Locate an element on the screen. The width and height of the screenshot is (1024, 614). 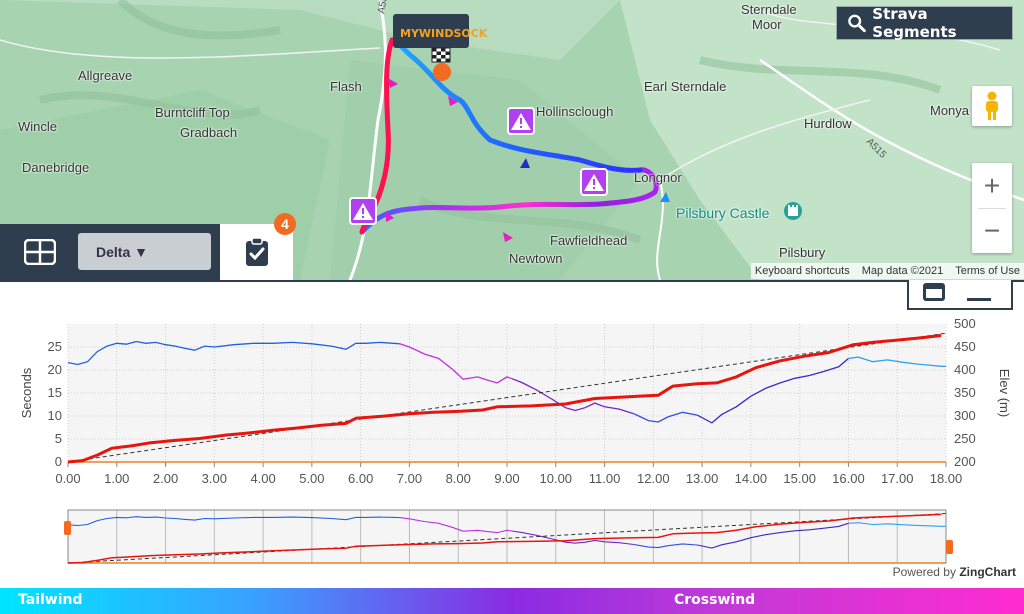
y-tick-label: 5 is located at coordinates (58, 438).